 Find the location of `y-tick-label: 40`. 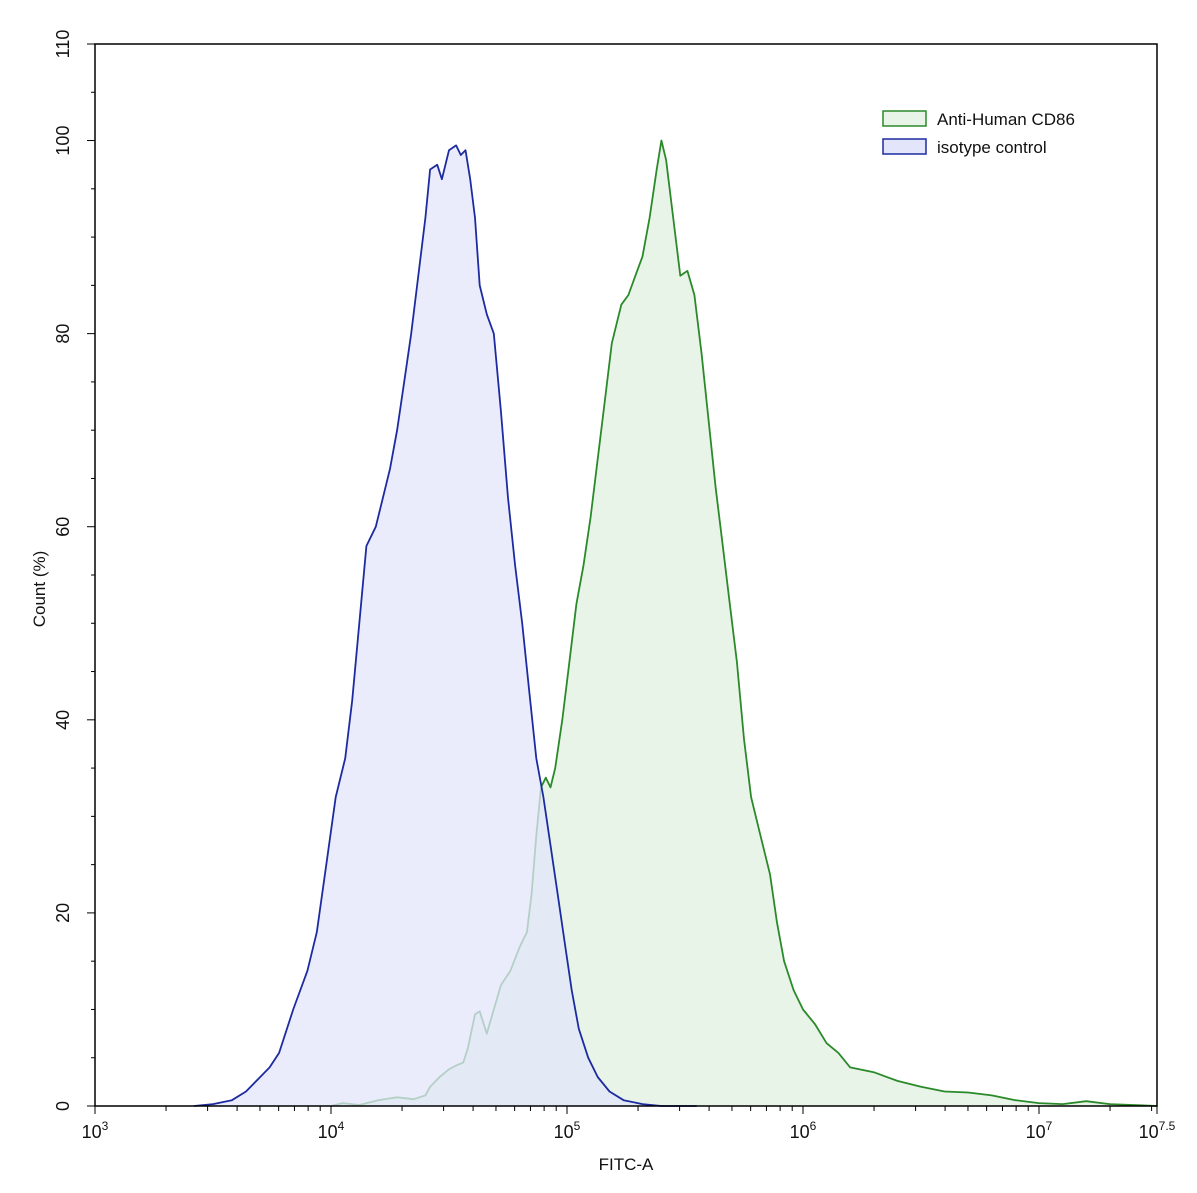

y-tick-label: 40 is located at coordinates (63, 720).